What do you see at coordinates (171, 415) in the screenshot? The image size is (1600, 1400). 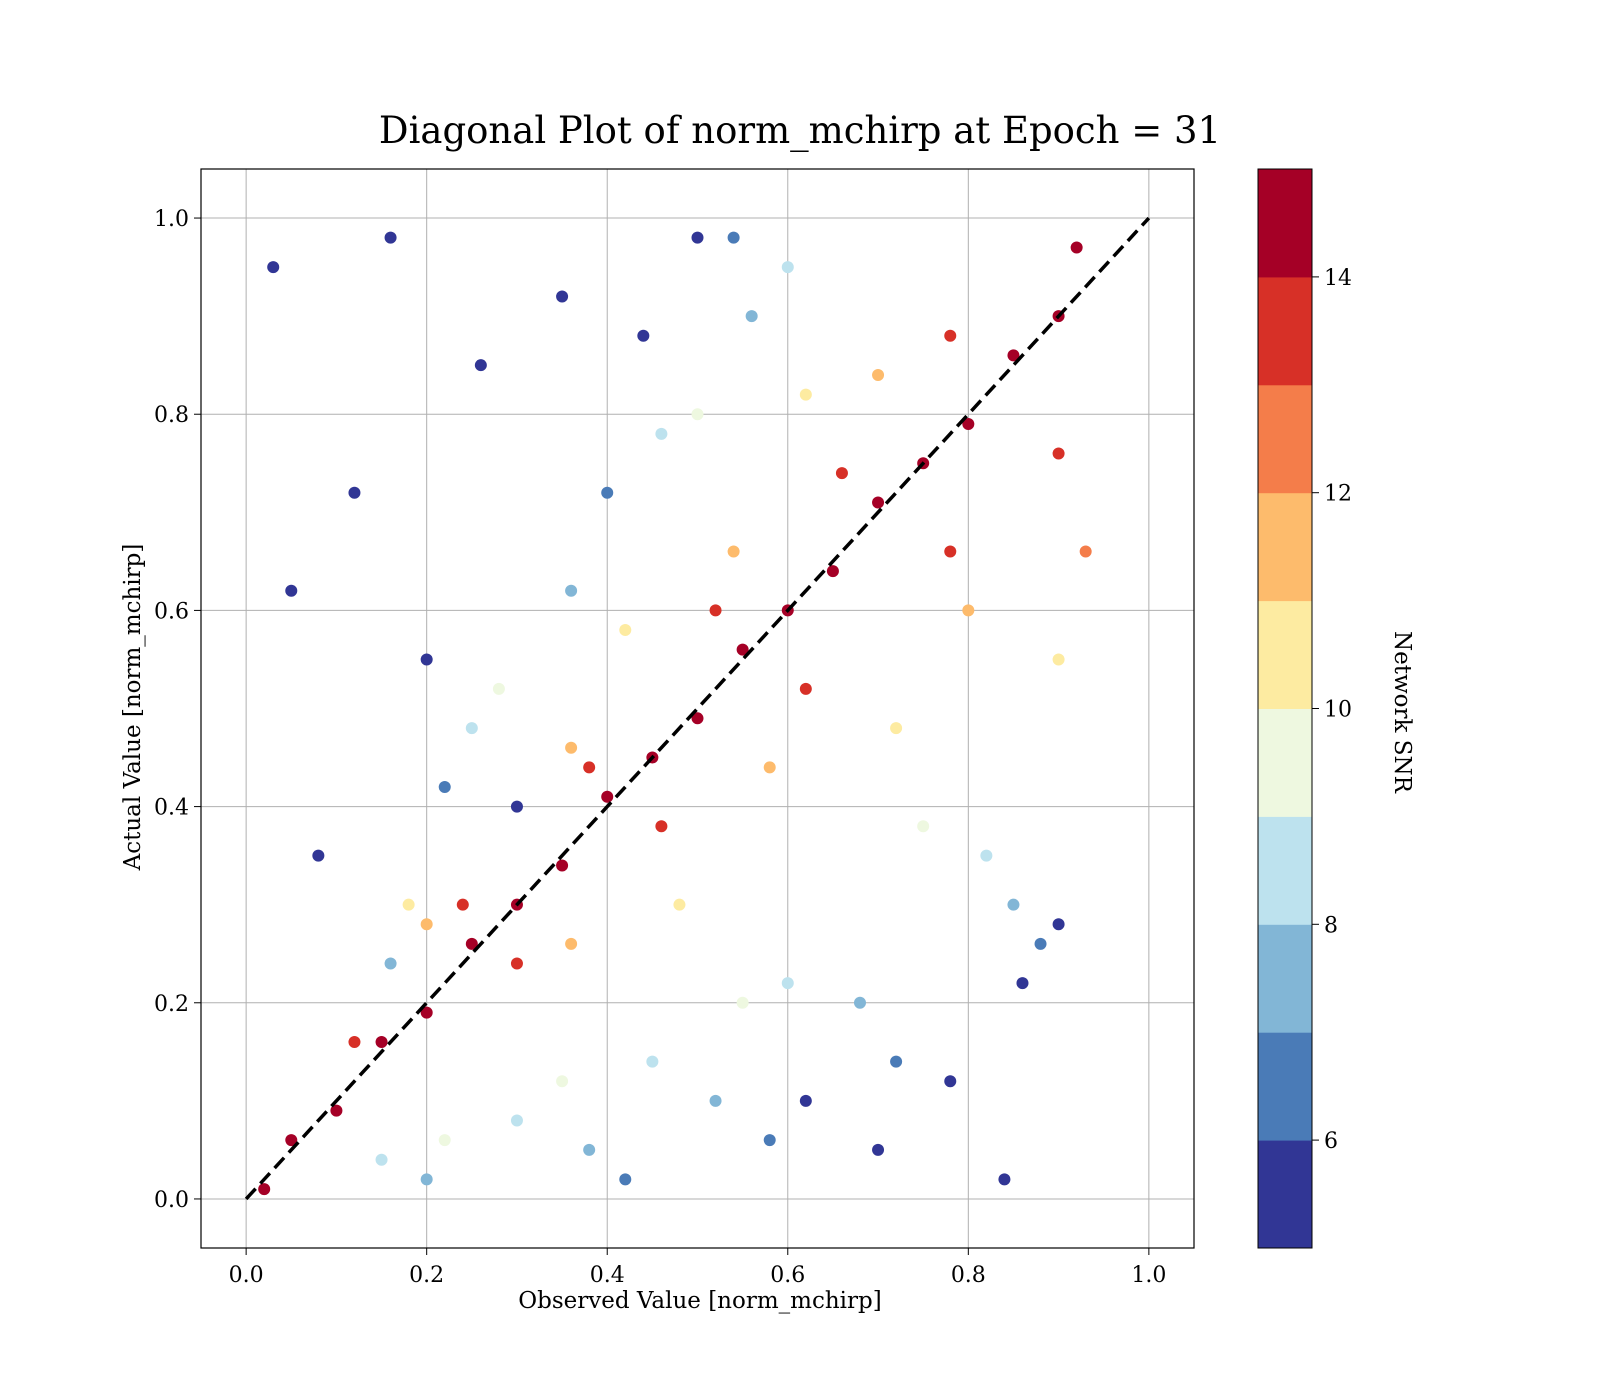 I see `y-tick-label: 0.8` at bounding box center [171, 415].